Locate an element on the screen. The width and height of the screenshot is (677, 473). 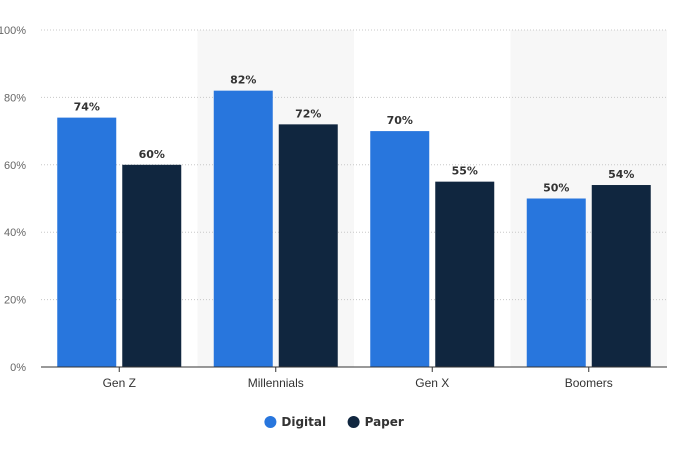
data-label: 74% is located at coordinates (87, 107).